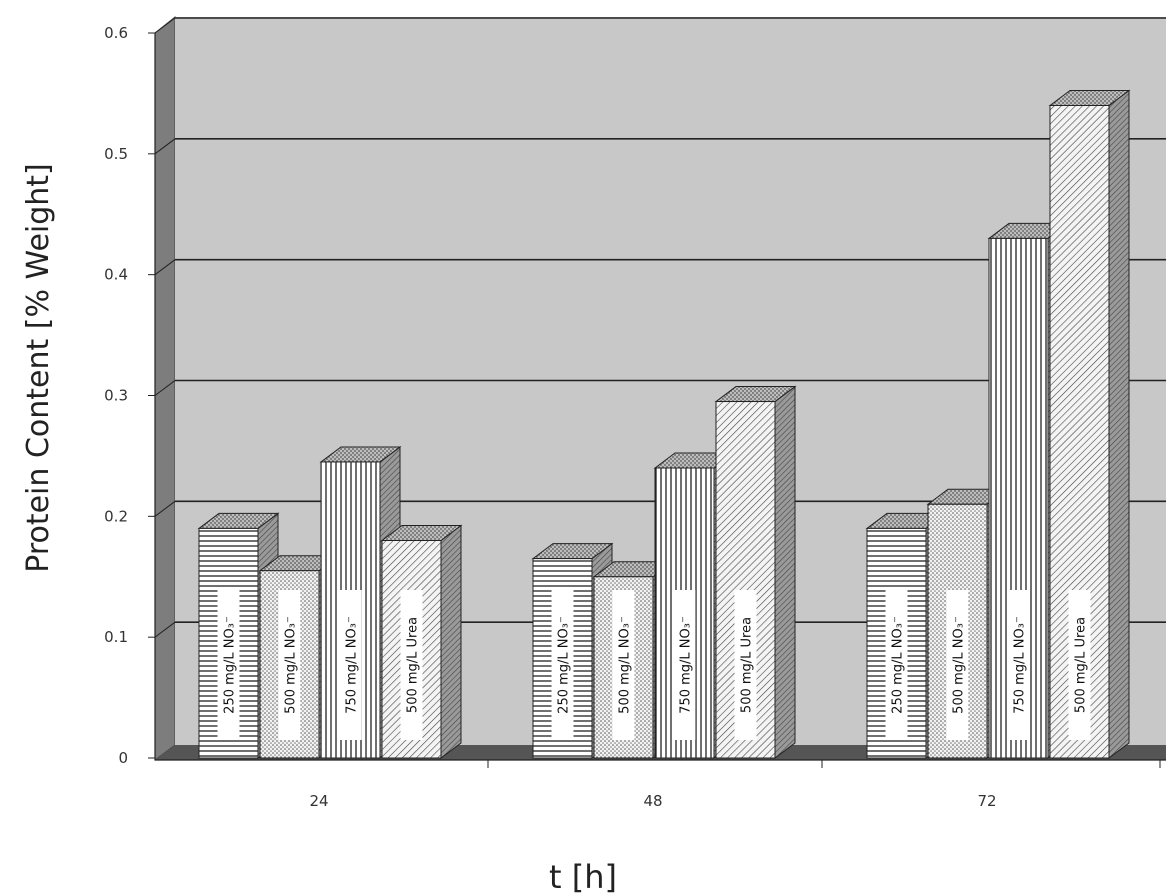 The height and width of the screenshot is (896, 1166). I want to click on y-tick-label: 0.2, so click(116, 516).